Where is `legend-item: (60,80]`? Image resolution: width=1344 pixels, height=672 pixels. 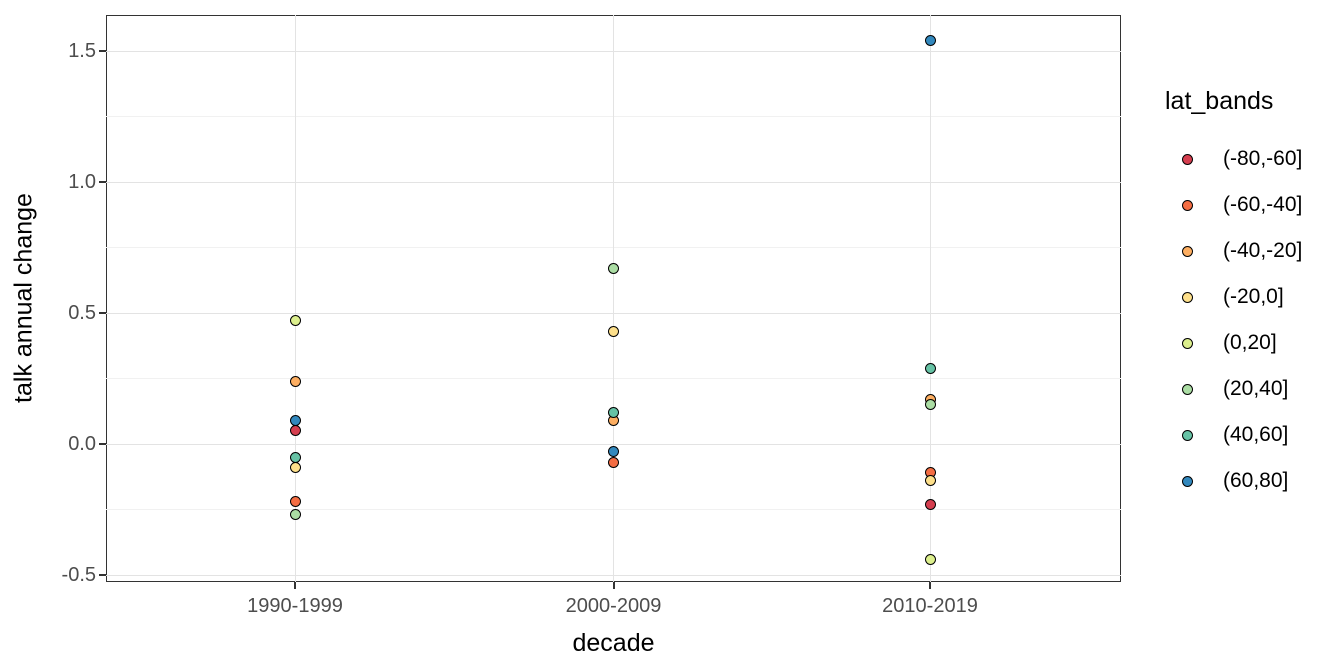 legend-item: (60,80] is located at coordinates (1251, 481).